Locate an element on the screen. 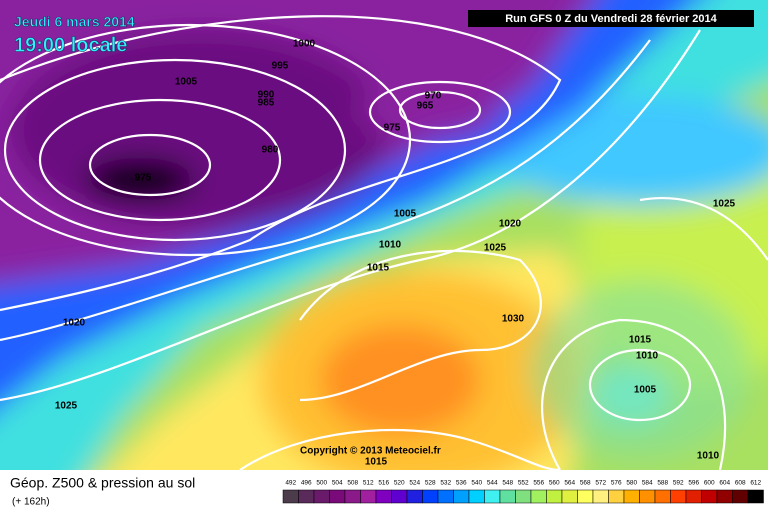 This screenshot has width=768, height=517. colorbar-label: 548 is located at coordinates (507, 483).